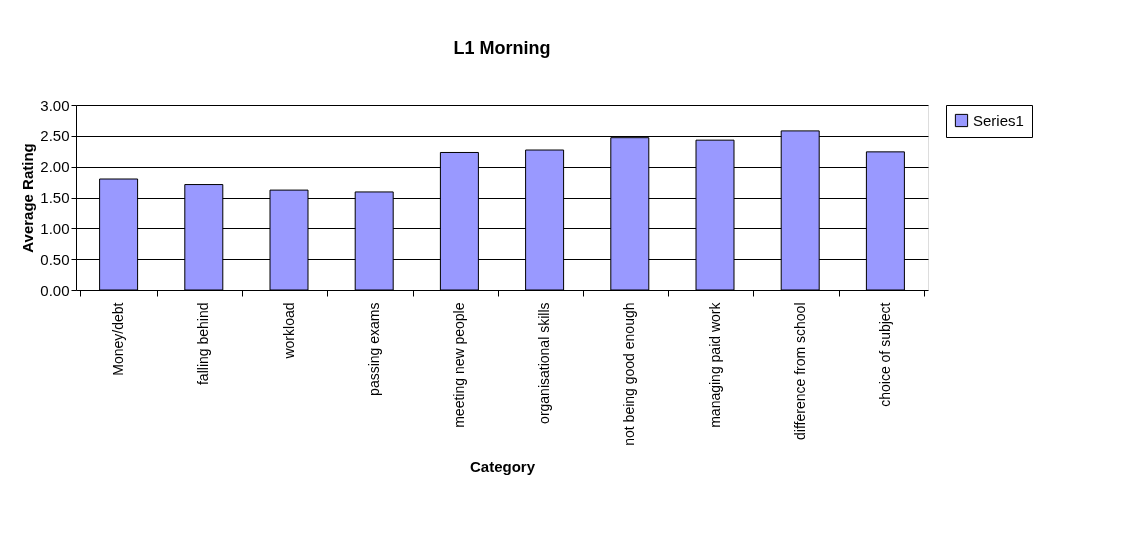 This screenshot has width=1128, height=534. What do you see at coordinates (544, 363) in the screenshot?
I see `x-tick-label: organisational skills` at bounding box center [544, 363].